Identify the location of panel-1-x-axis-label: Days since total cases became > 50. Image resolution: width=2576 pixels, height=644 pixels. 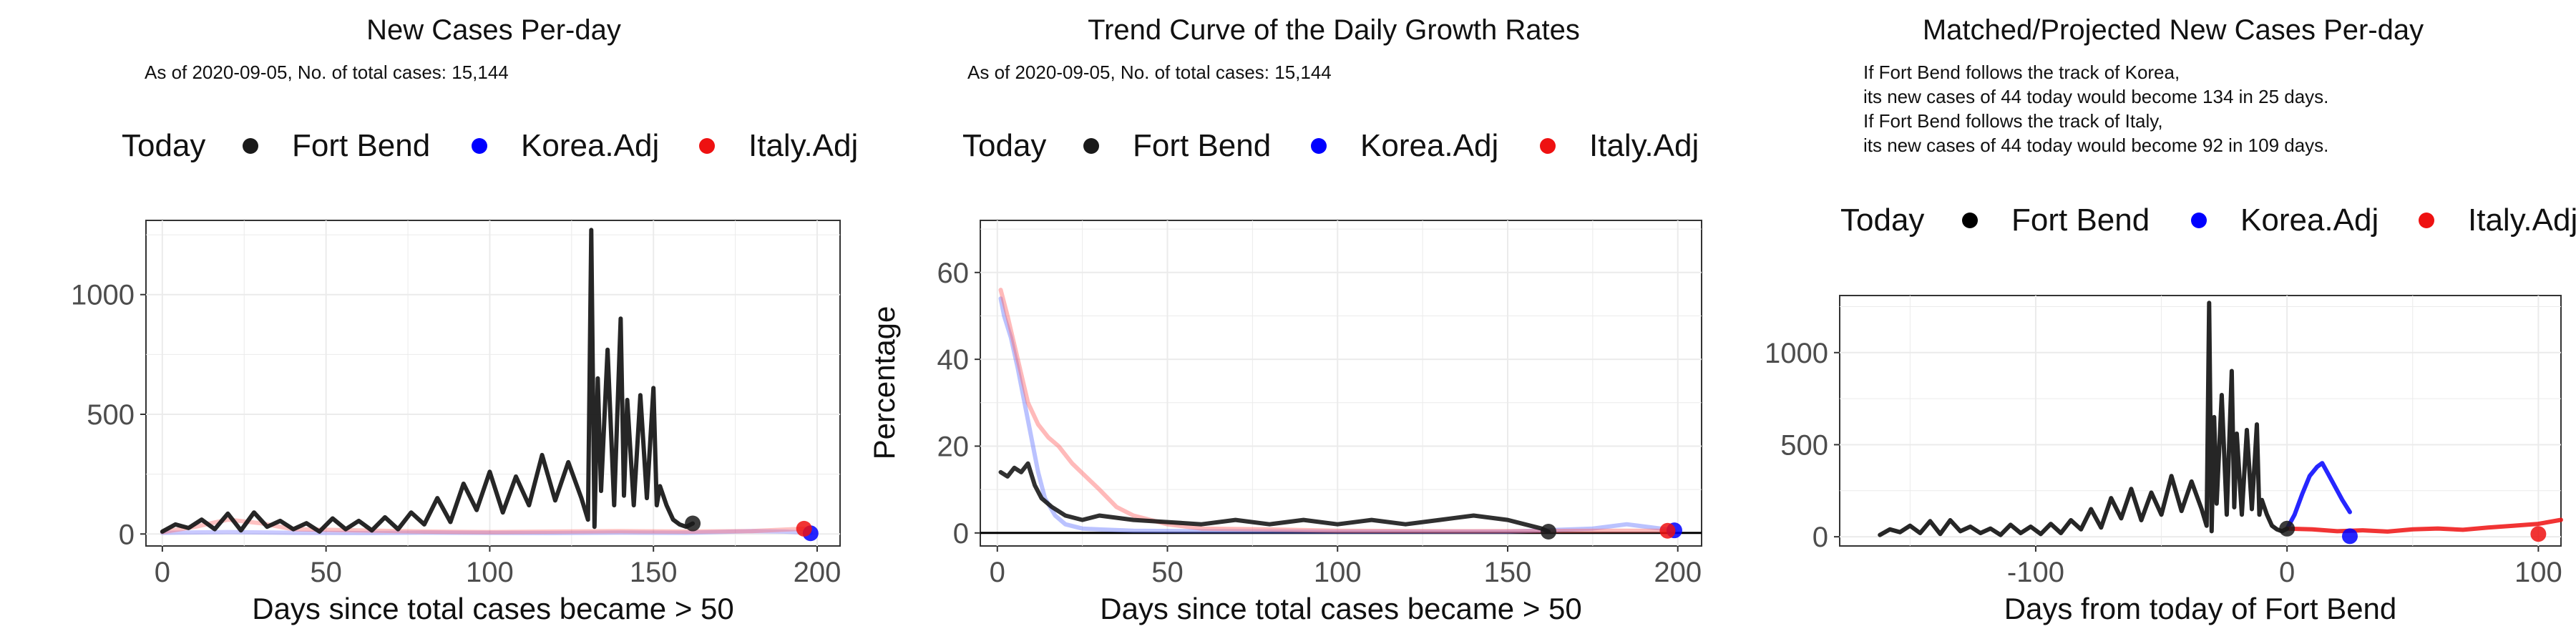
(493, 608).